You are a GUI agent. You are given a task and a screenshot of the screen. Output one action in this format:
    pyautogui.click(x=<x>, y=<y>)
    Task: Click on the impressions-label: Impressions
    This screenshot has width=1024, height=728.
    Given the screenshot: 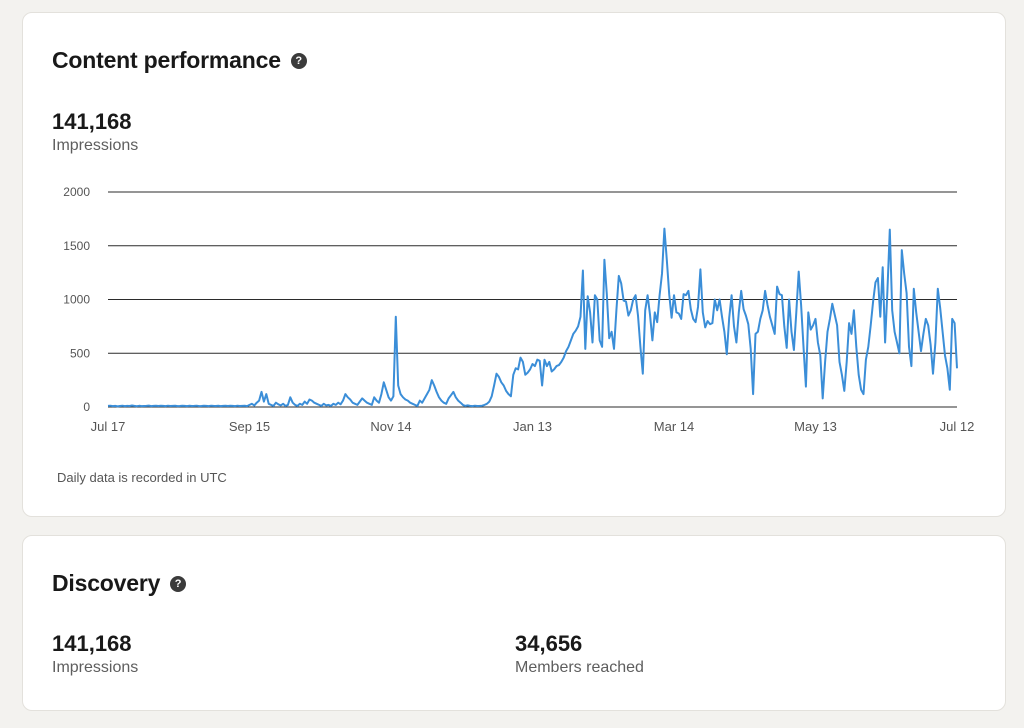 What is the action you would take?
    pyautogui.click(x=95, y=145)
    